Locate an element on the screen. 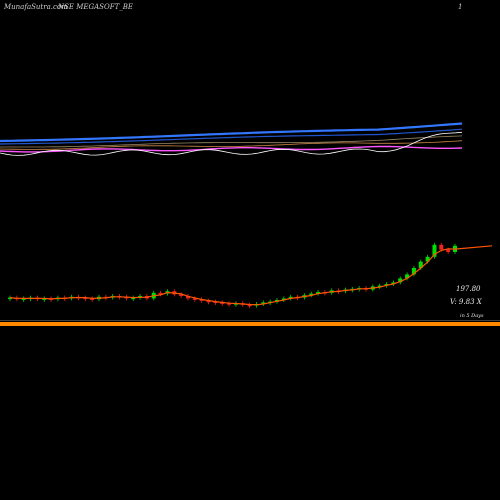 This screenshot has height=500, width=500. volume-label: V: 9.83 X is located at coordinates (466, 302).